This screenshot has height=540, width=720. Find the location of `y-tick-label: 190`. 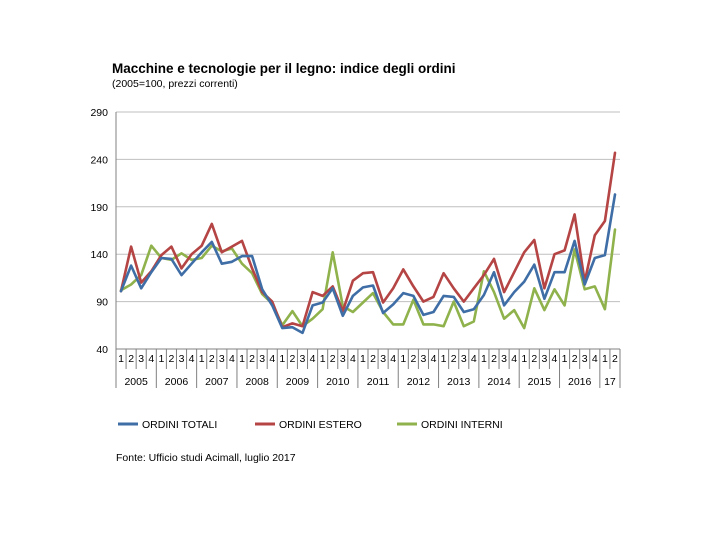

y-tick-label: 190 is located at coordinates (99, 208).